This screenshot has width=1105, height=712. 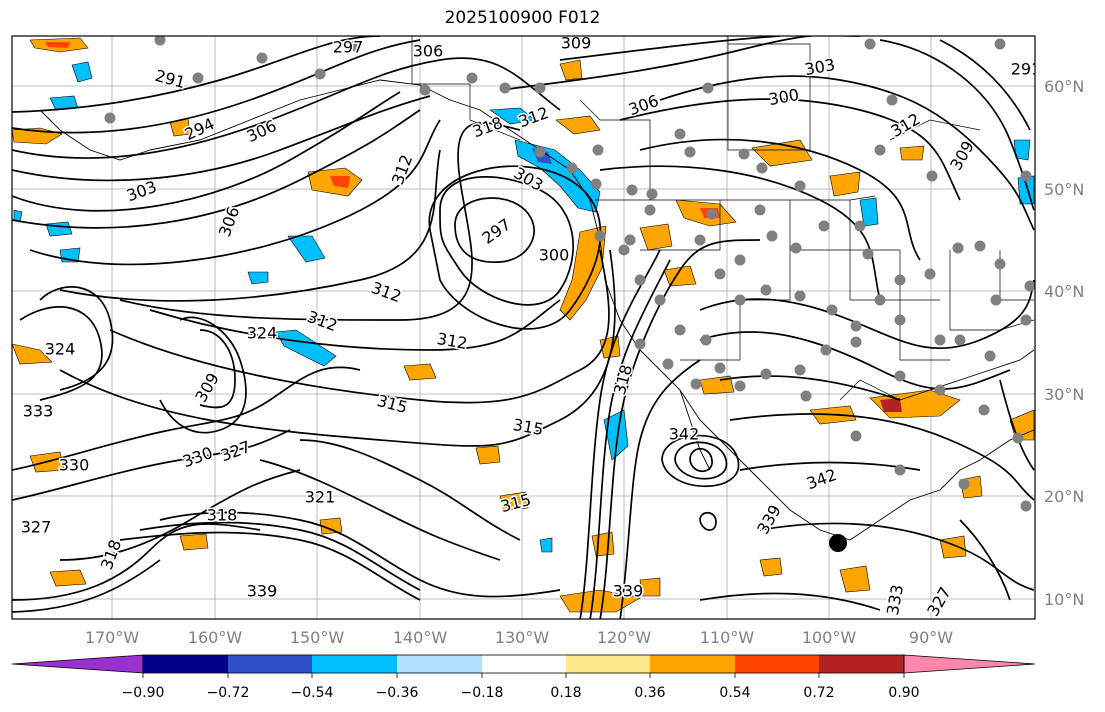 What do you see at coordinates (1064, 599) in the screenshot?
I see `lat-tick-label: 10°N` at bounding box center [1064, 599].